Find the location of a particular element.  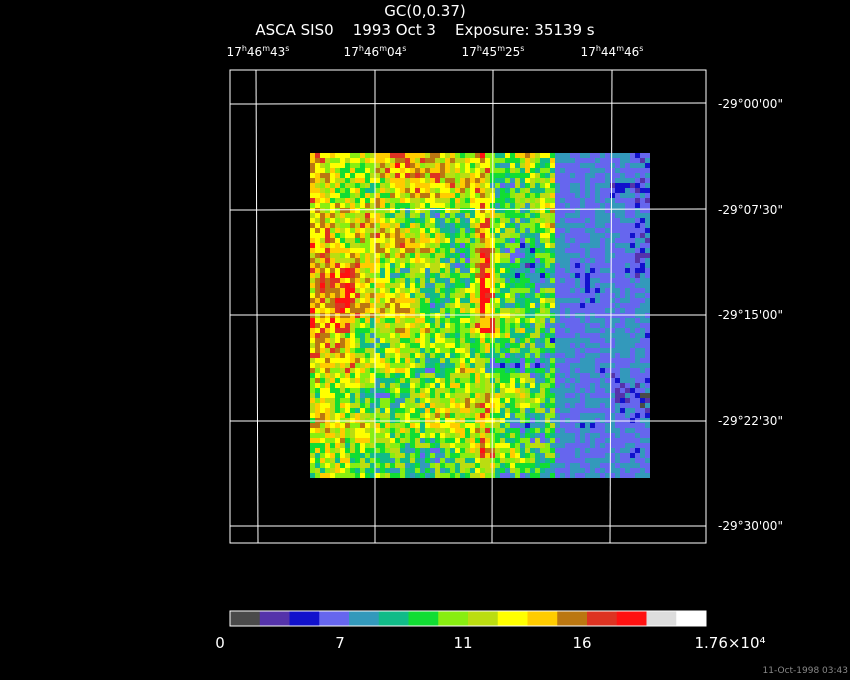

image-subtitle: ASCA SIS0 1993 Oct 3 Exposure: 35139 s is located at coordinates (425, 30).